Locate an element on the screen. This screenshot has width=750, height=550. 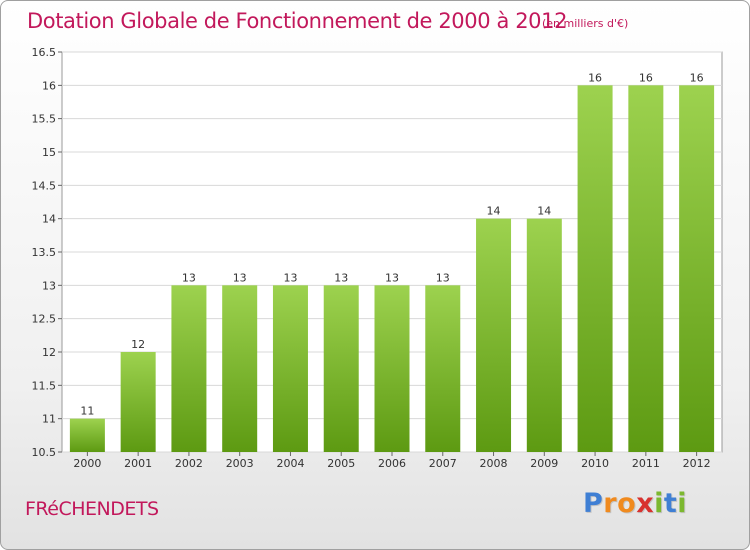
y-tick-label: 15 is located at coordinates (49, 152).